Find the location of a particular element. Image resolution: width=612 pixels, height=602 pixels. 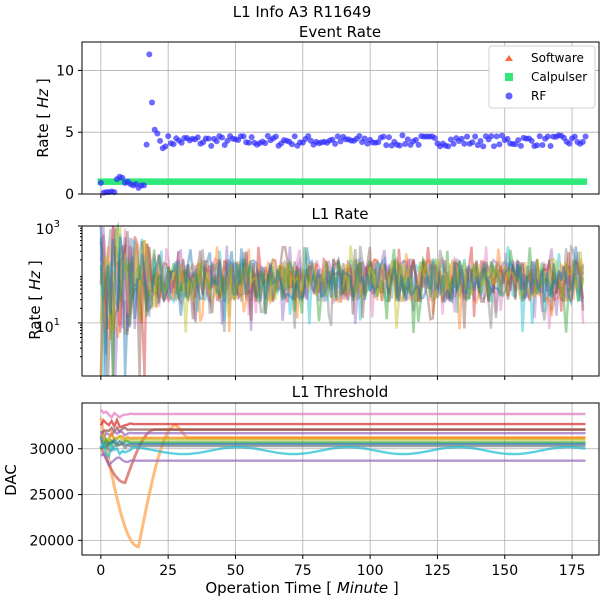

xlabel-prefix: Operation Time [ is located at coordinates (271, 588).